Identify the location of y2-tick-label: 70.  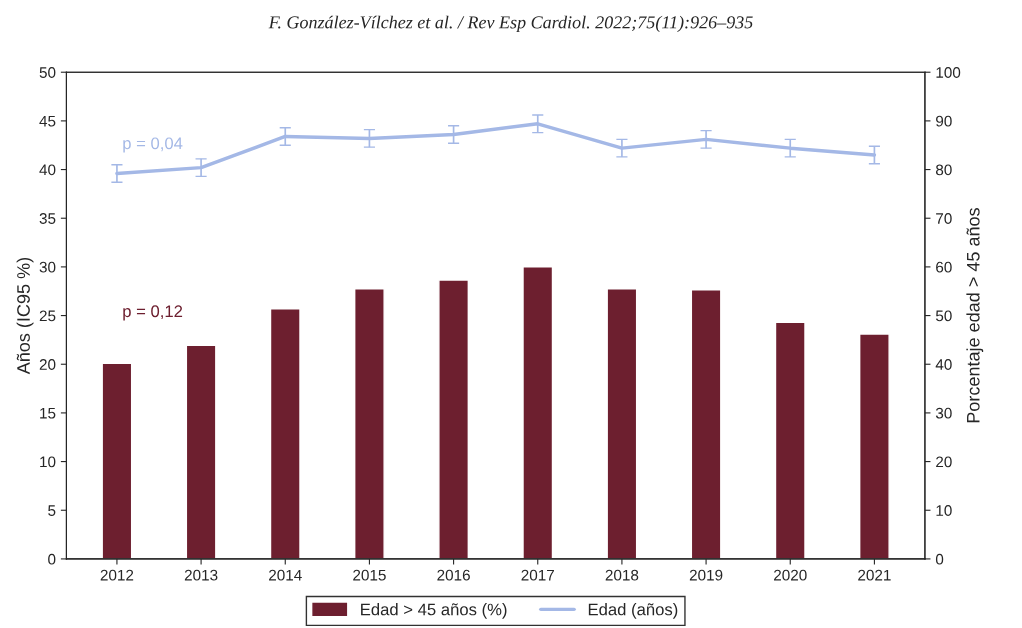
(944, 218).